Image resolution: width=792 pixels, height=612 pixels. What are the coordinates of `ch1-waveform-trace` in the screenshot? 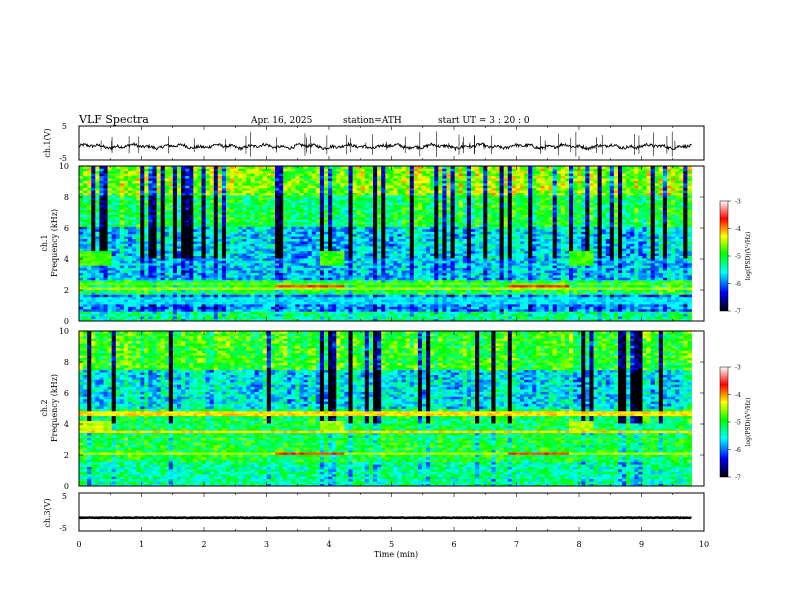 It's located at (385, 144).